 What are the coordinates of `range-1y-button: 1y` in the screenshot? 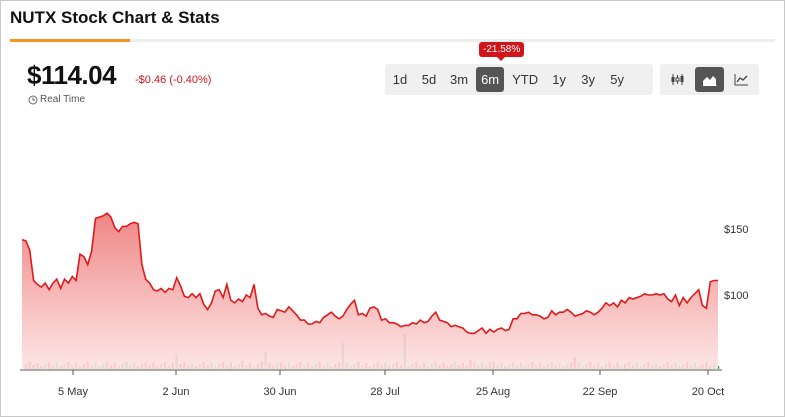 It's located at (559, 79).